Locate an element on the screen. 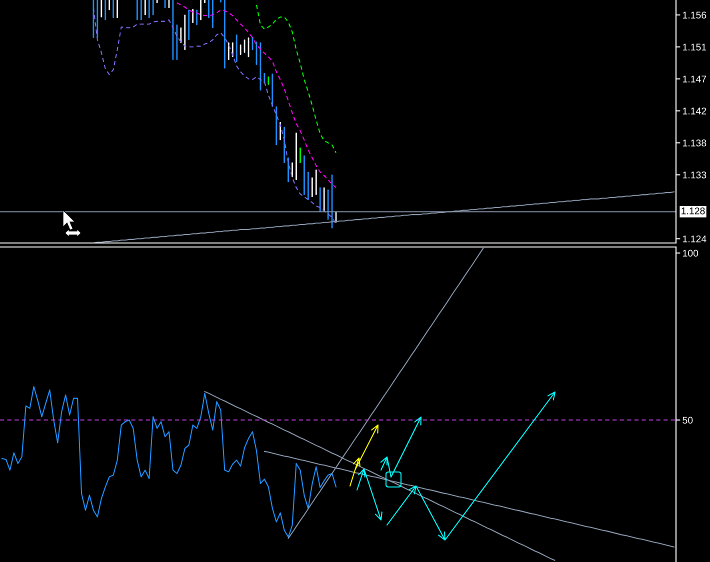  y-tick-label: 1.151 is located at coordinates (694, 47).